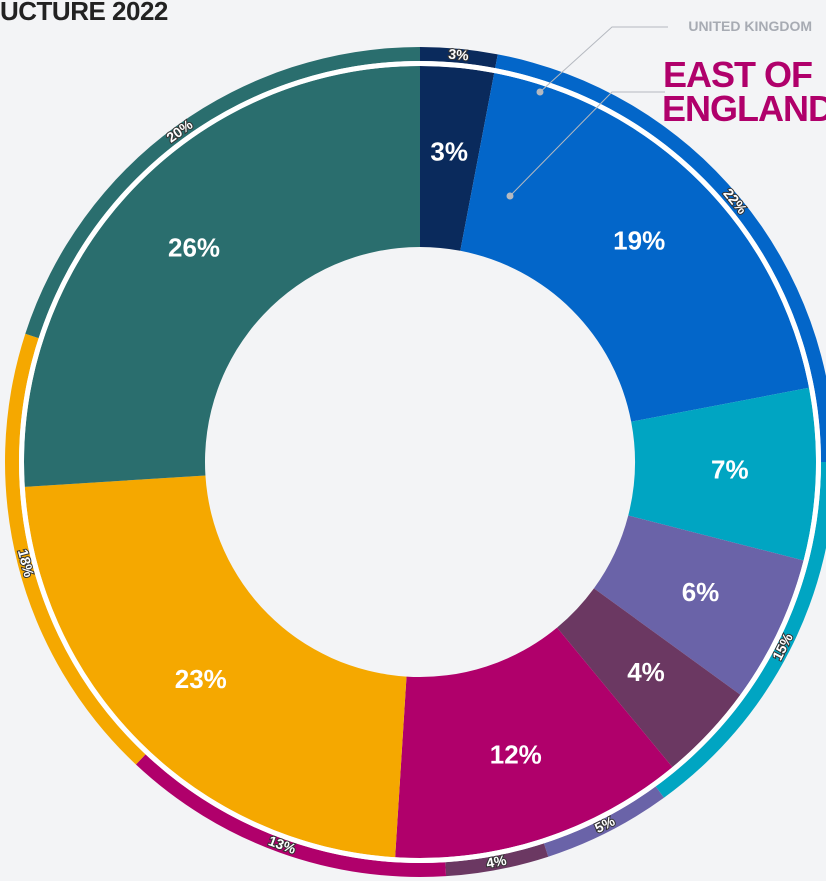 The image size is (826, 881). What do you see at coordinates (730, 470) in the screenshot?
I see `data-label: 7%` at bounding box center [730, 470].